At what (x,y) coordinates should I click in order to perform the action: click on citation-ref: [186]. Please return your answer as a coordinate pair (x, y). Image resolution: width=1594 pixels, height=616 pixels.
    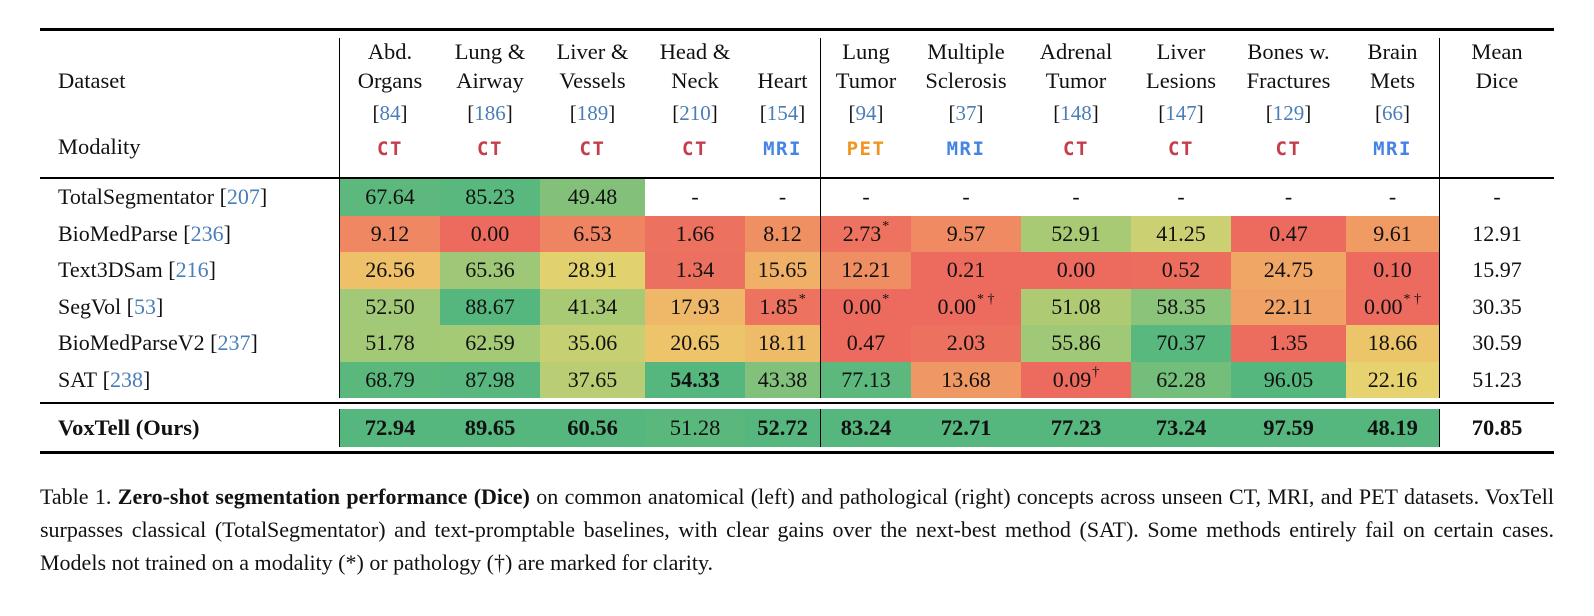
    Looking at the image, I should click on (490, 113).